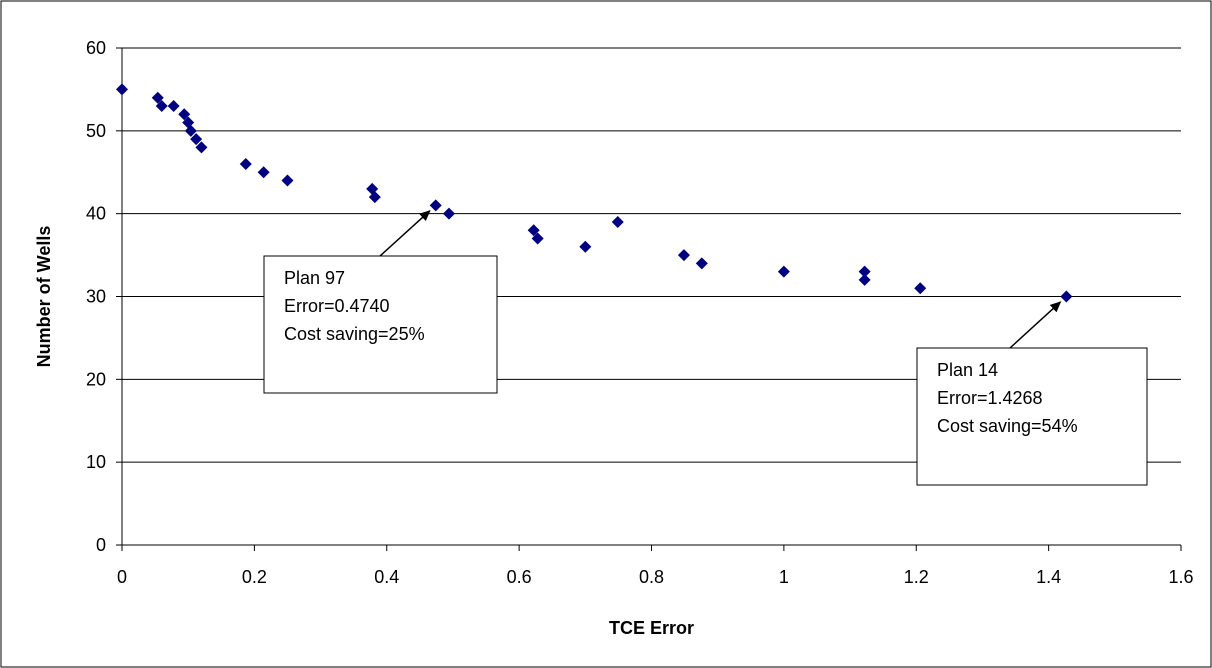 This screenshot has width=1212, height=668. Describe the element at coordinates (254, 577) in the screenshot. I see `x-tick-label-1: 0.2` at that location.